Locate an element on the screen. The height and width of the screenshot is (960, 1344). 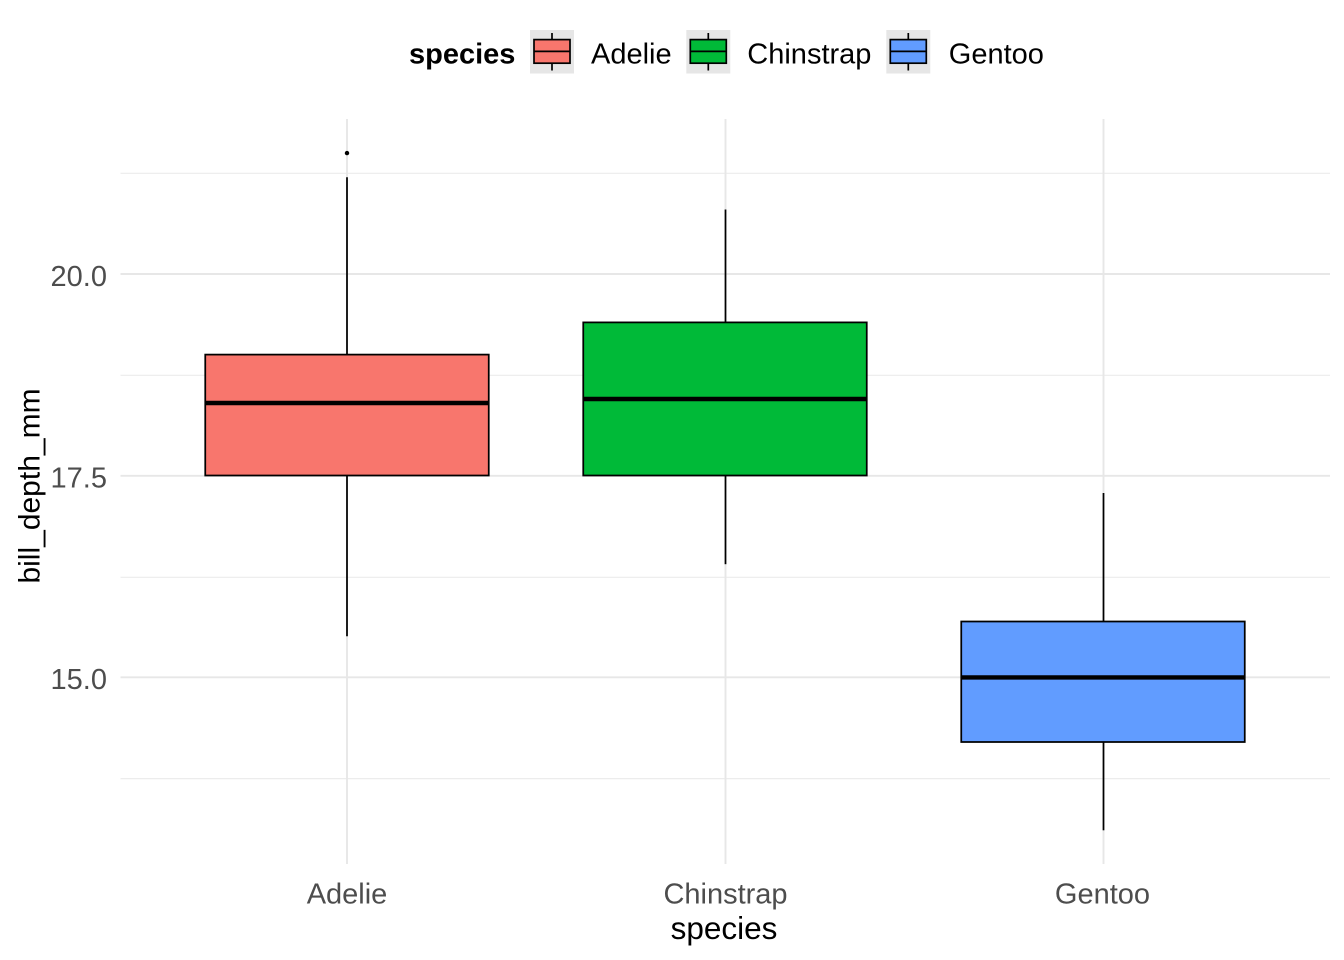
svg-text: 15.0 is located at coordinates (79, 680).